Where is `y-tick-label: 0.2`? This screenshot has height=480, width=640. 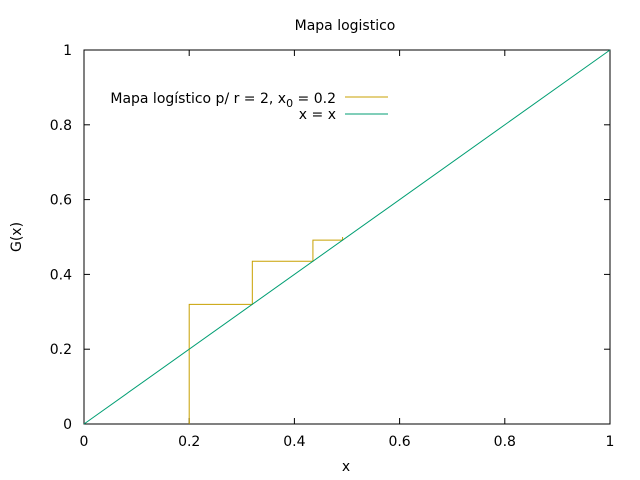 y-tick-label: 0.2 is located at coordinates (61, 350).